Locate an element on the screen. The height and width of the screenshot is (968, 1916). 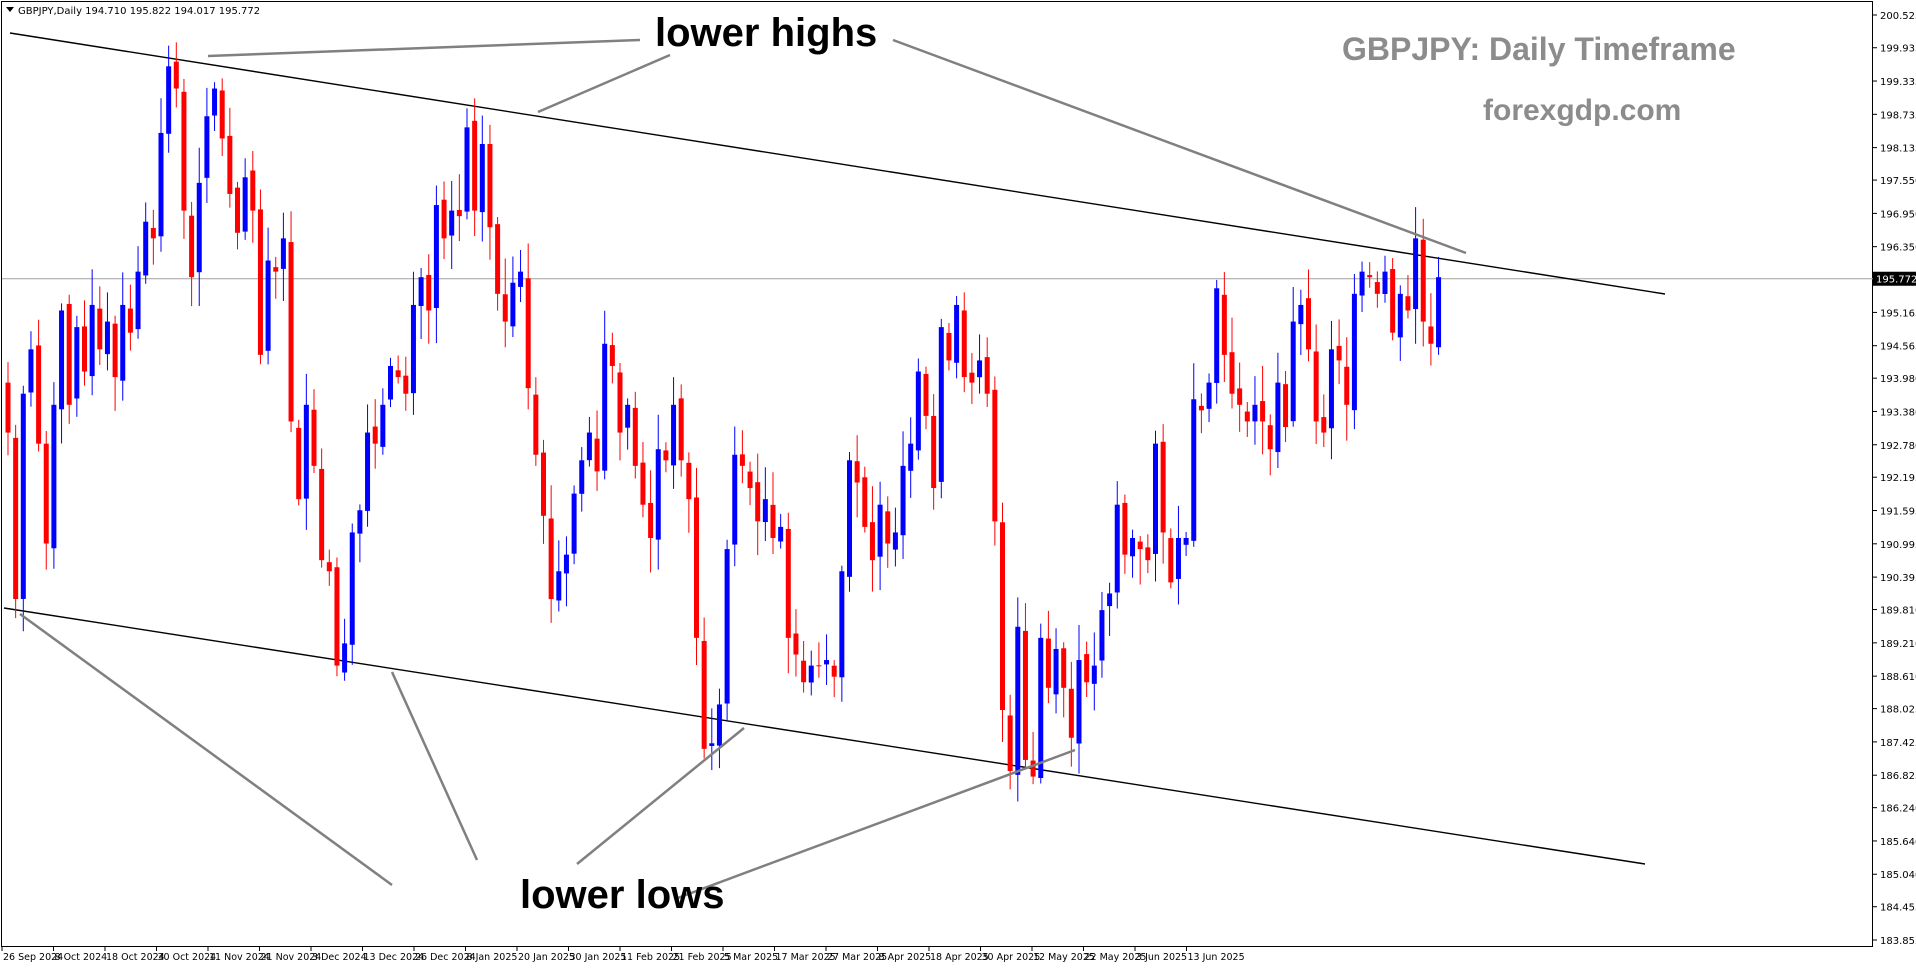
x-tick-label: 3 Jun 2025 is located at coordinates (1161, 957).